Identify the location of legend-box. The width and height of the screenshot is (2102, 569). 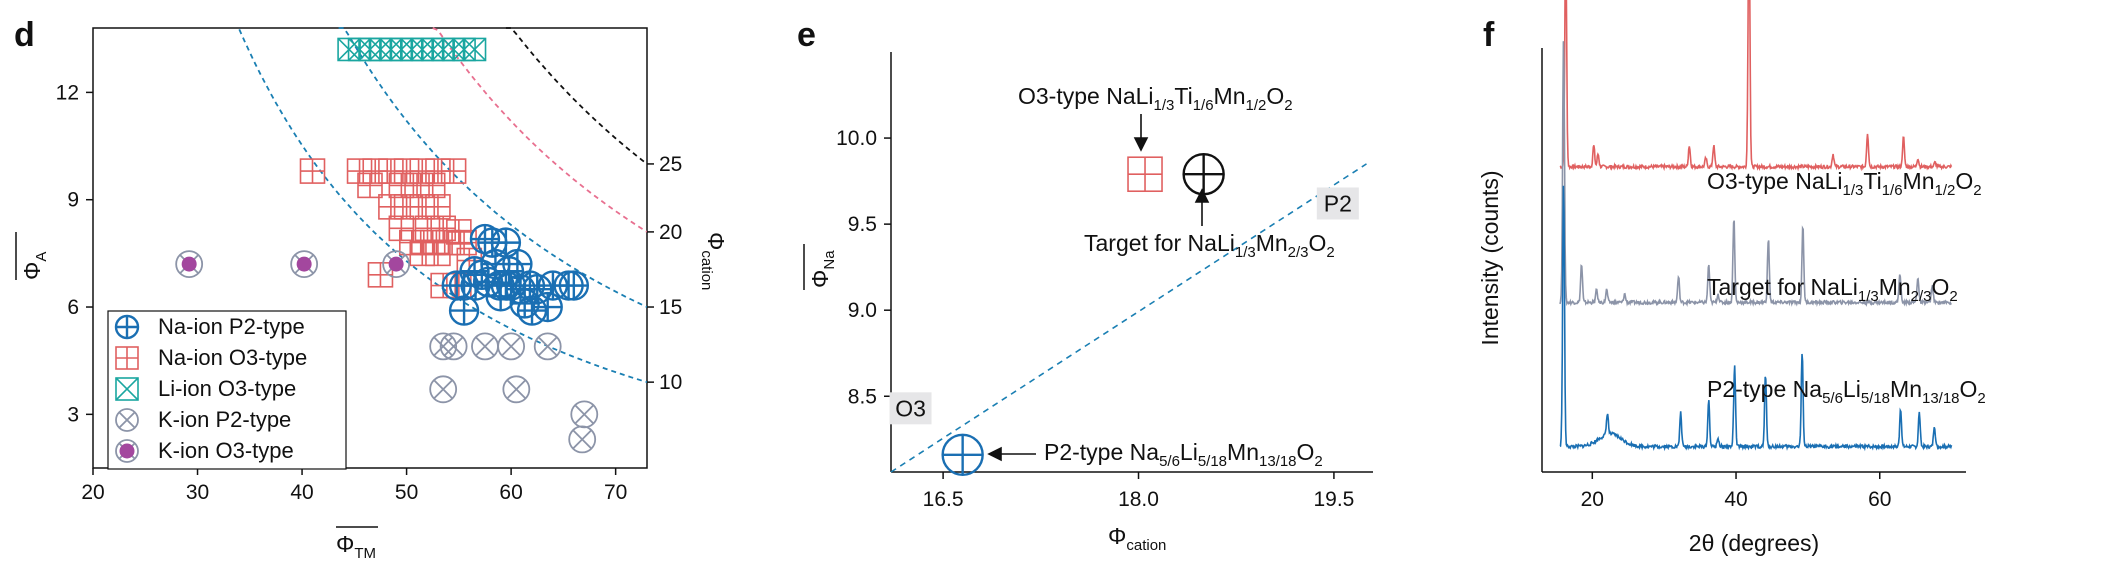
(227, 390).